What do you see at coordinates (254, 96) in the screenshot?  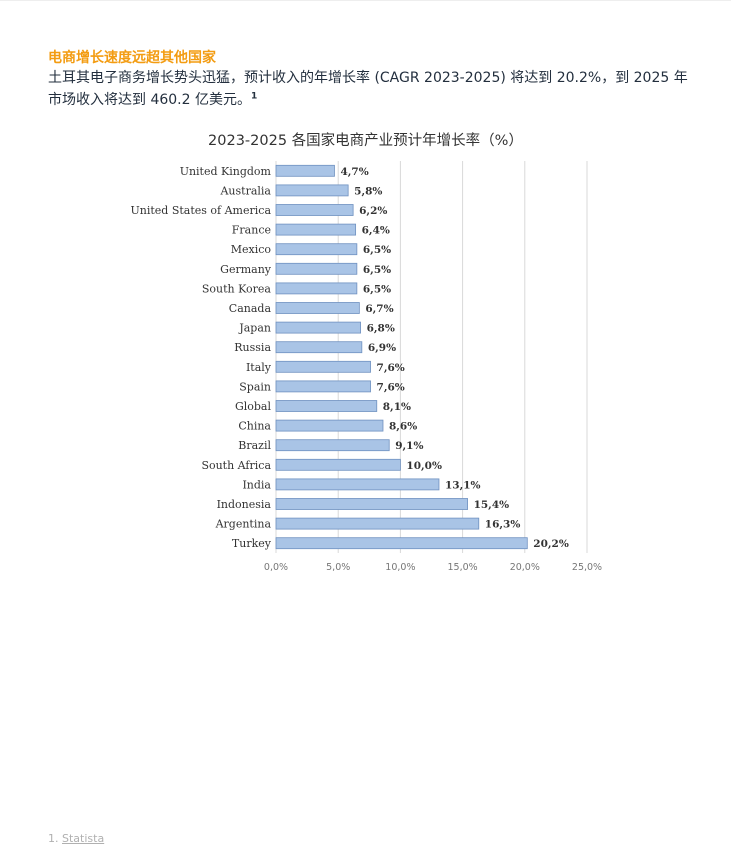 I see `footnote-ref: 1` at bounding box center [254, 96].